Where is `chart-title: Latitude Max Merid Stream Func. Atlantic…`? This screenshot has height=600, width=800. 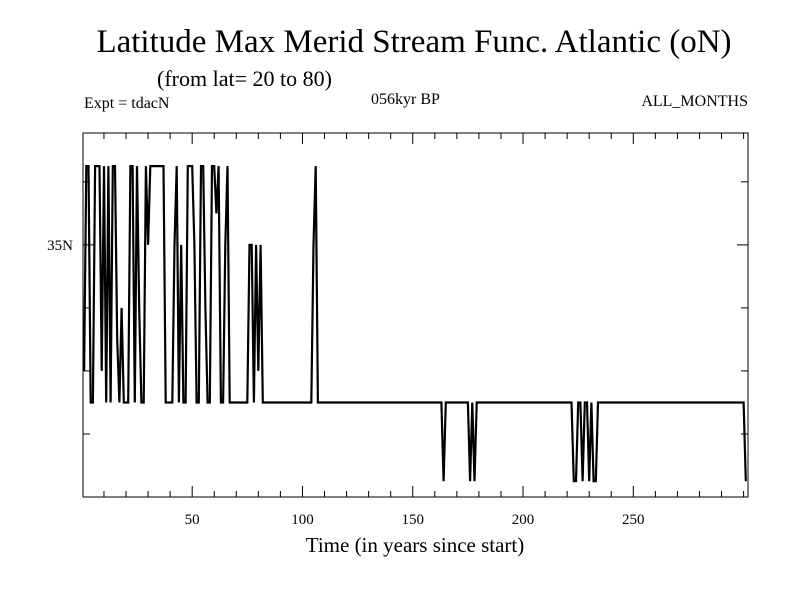 chart-title: Latitude Max Merid Stream Func. Atlantic… is located at coordinates (414, 42).